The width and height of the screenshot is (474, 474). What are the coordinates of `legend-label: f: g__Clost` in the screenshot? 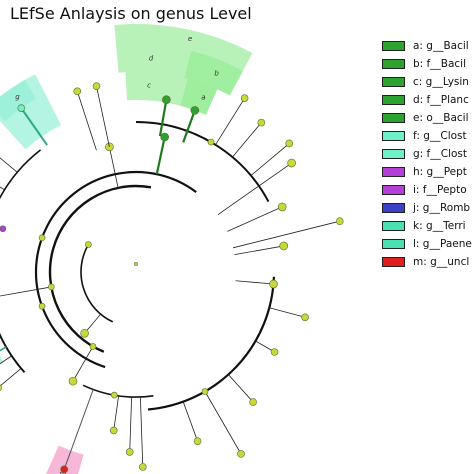 It's located at (440, 136).